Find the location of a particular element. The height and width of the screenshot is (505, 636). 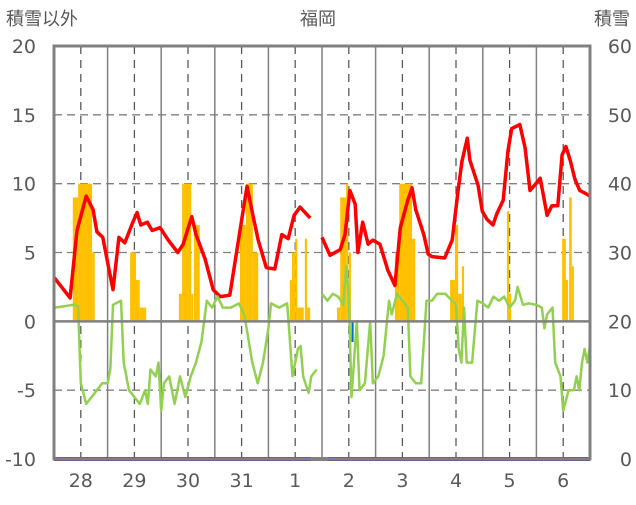

right-tick-label: 60 is located at coordinates (620, 47).